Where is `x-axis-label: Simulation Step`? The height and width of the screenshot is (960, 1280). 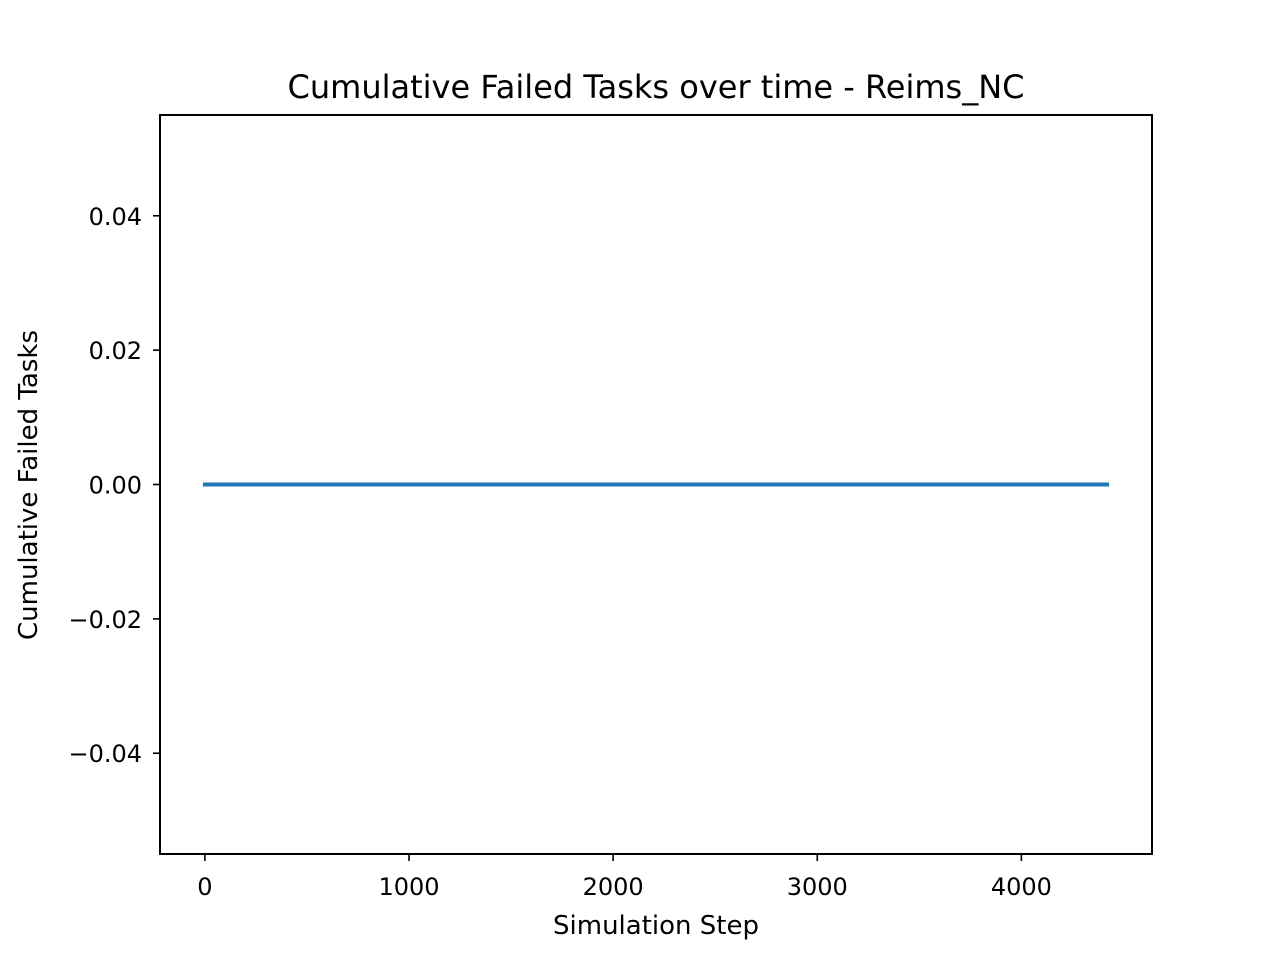 x-axis-label: Simulation Step is located at coordinates (656, 926).